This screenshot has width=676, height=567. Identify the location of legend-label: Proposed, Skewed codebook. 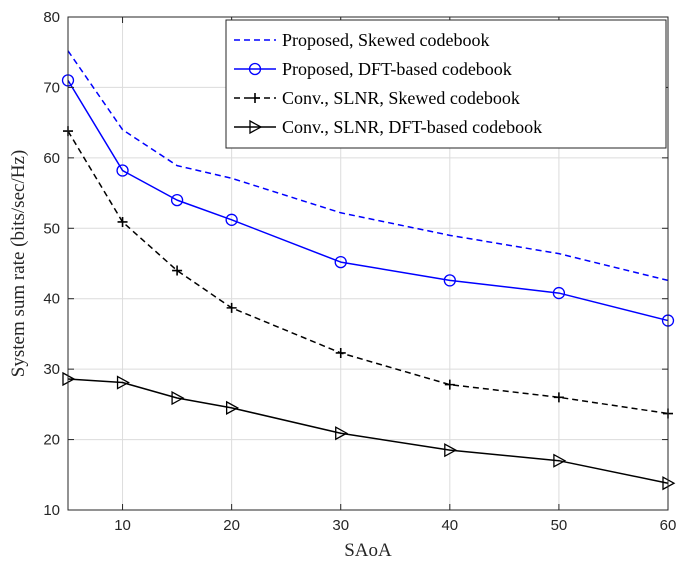
(385, 40).